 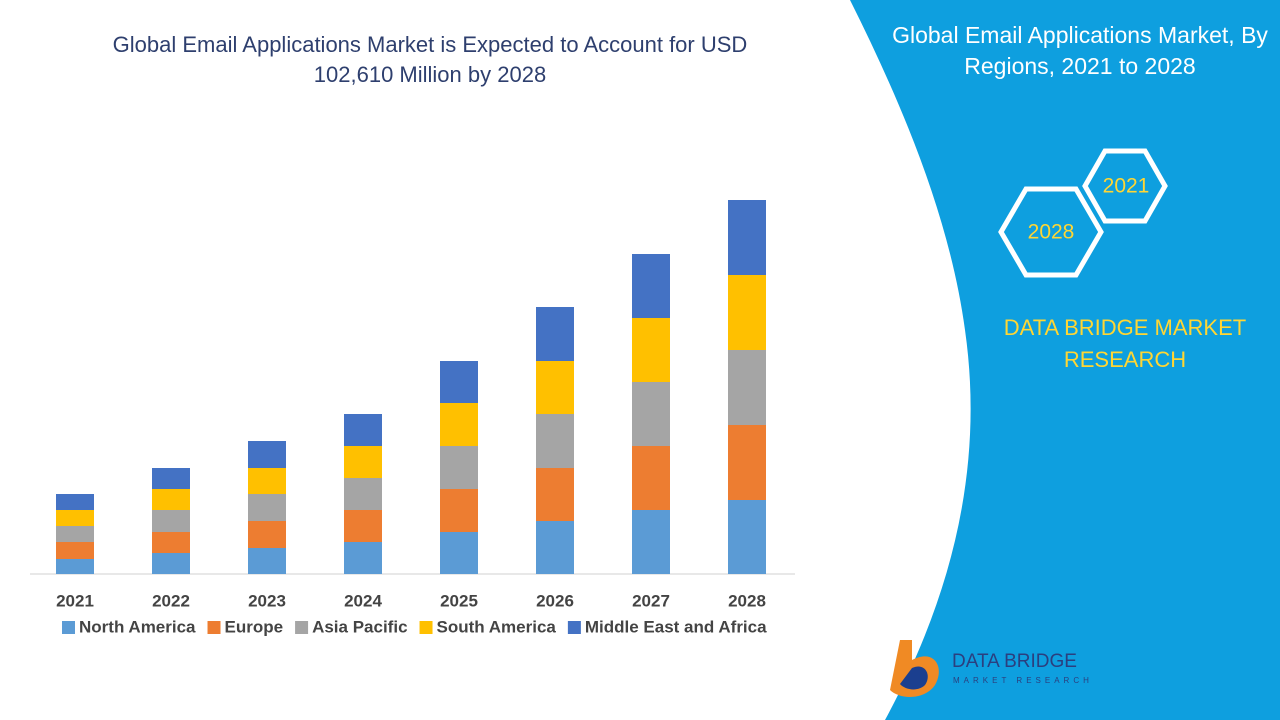 What do you see at coordinates (254, 626) in the screenshot?
I see `legend-label: Europe` at bounding box center [254, 626].